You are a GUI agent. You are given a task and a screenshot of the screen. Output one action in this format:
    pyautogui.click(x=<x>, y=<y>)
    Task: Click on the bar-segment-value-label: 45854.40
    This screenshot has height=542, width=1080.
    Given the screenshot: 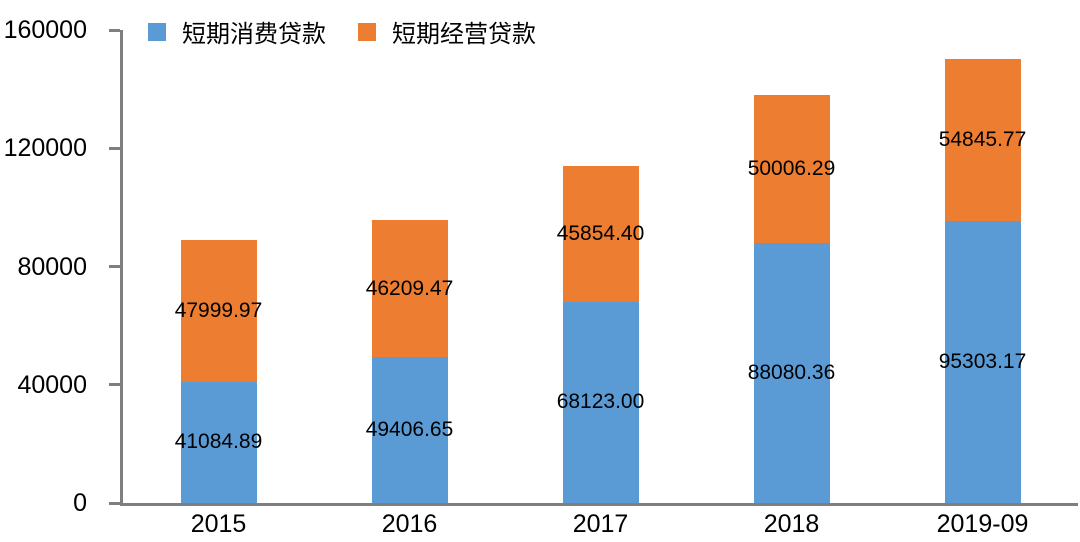 What is the action you would take?
    pyautogui.click(x=600, y=233)
    